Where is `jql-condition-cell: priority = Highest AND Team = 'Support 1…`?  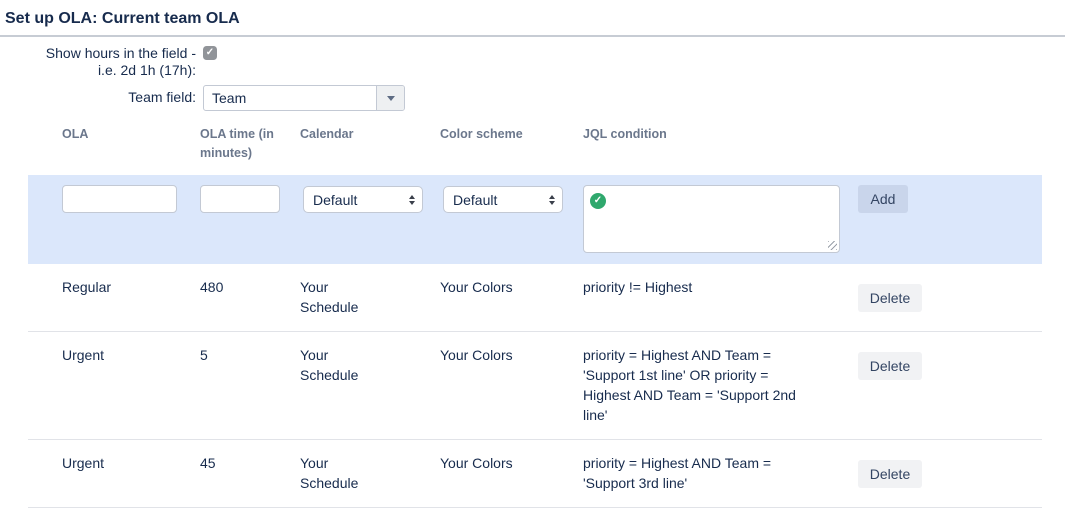
jql-condition-cell: priority = Highest AND Team = 'Support 1… is located at coordinates (689, 385).